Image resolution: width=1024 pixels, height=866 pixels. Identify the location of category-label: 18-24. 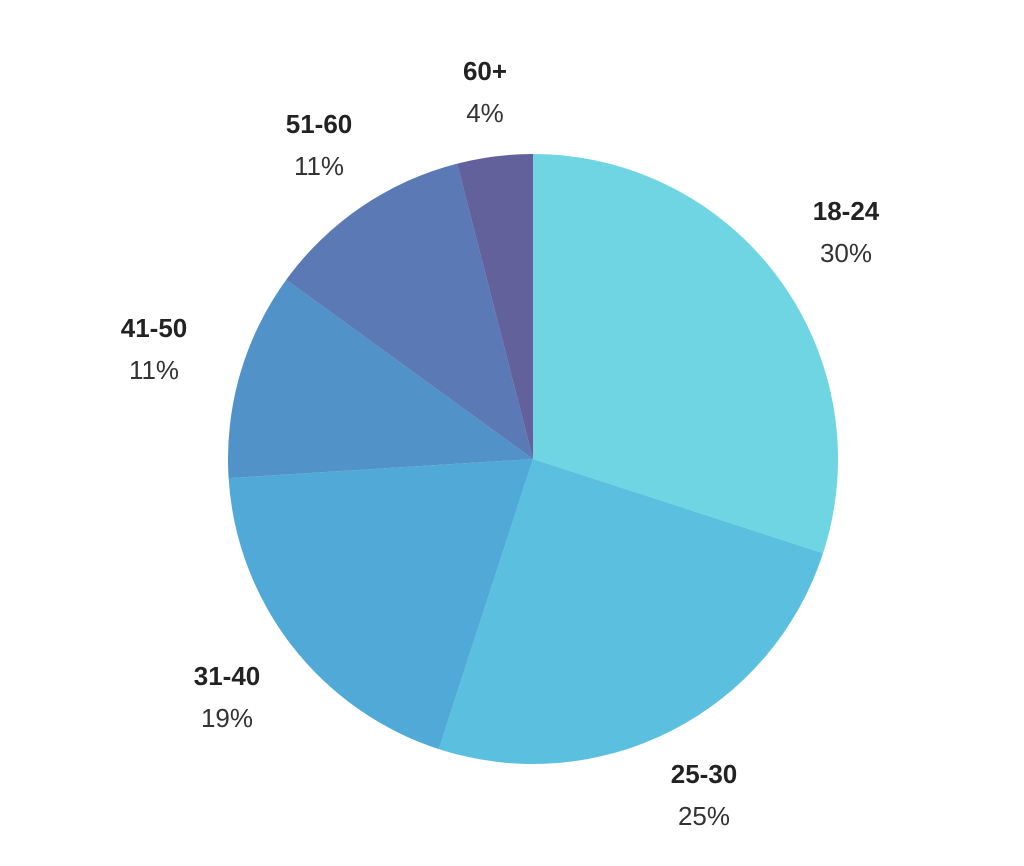
(846, 211).